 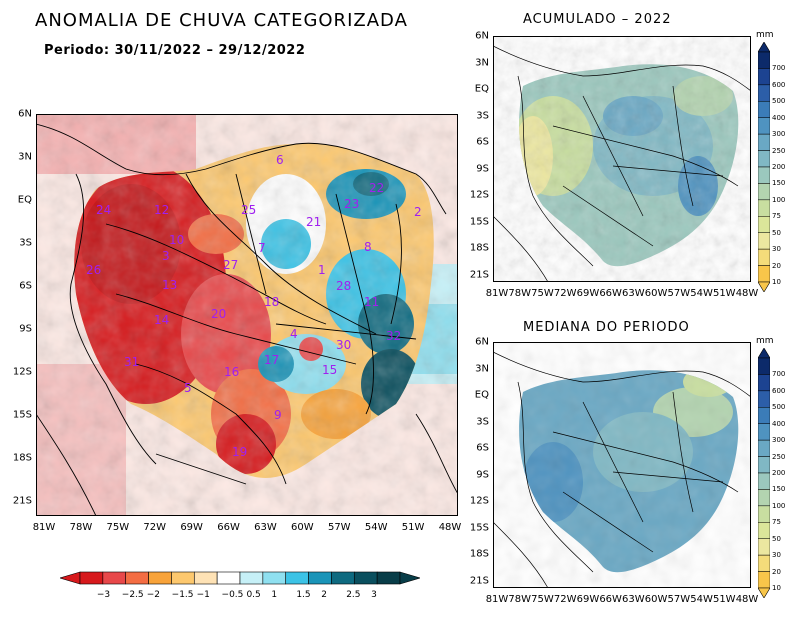 I want to click on basin-label: 18, so click(x=271, y=302).